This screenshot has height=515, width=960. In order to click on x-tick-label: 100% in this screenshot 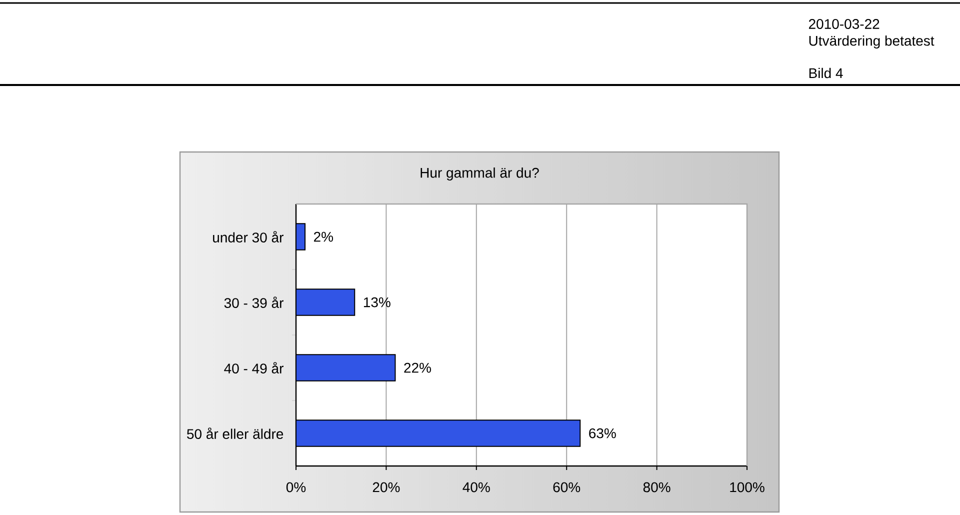, I will do `click(747, 487)`.